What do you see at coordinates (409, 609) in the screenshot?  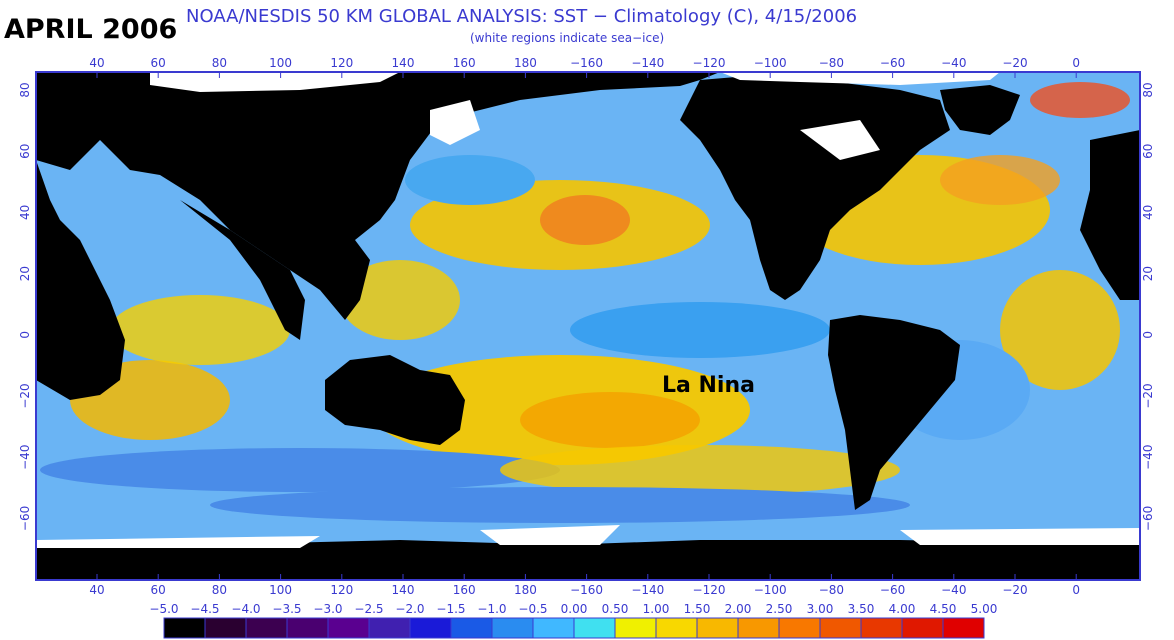 I see `colorbar-label: −2.0` at bounding box center [409, 609].